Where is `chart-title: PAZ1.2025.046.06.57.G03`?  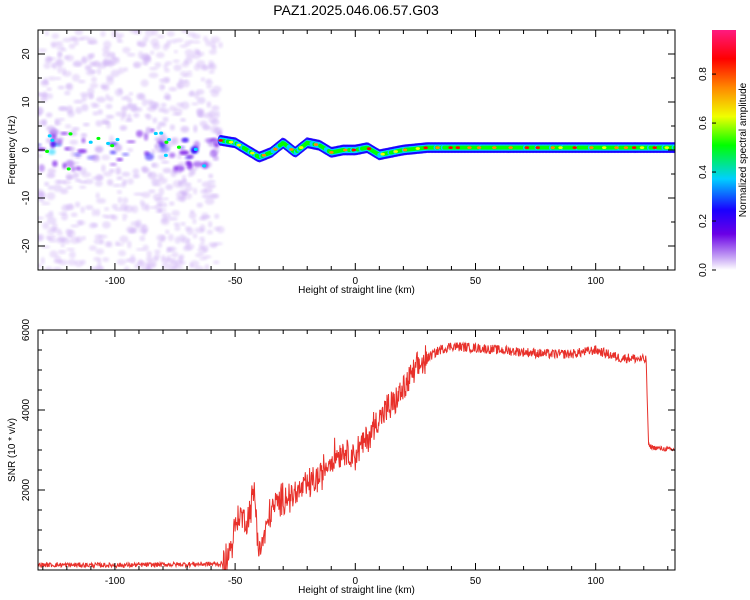 chart-title: PAZ1.2025.046.06.57.G03 is located at coordinates (356, 10).